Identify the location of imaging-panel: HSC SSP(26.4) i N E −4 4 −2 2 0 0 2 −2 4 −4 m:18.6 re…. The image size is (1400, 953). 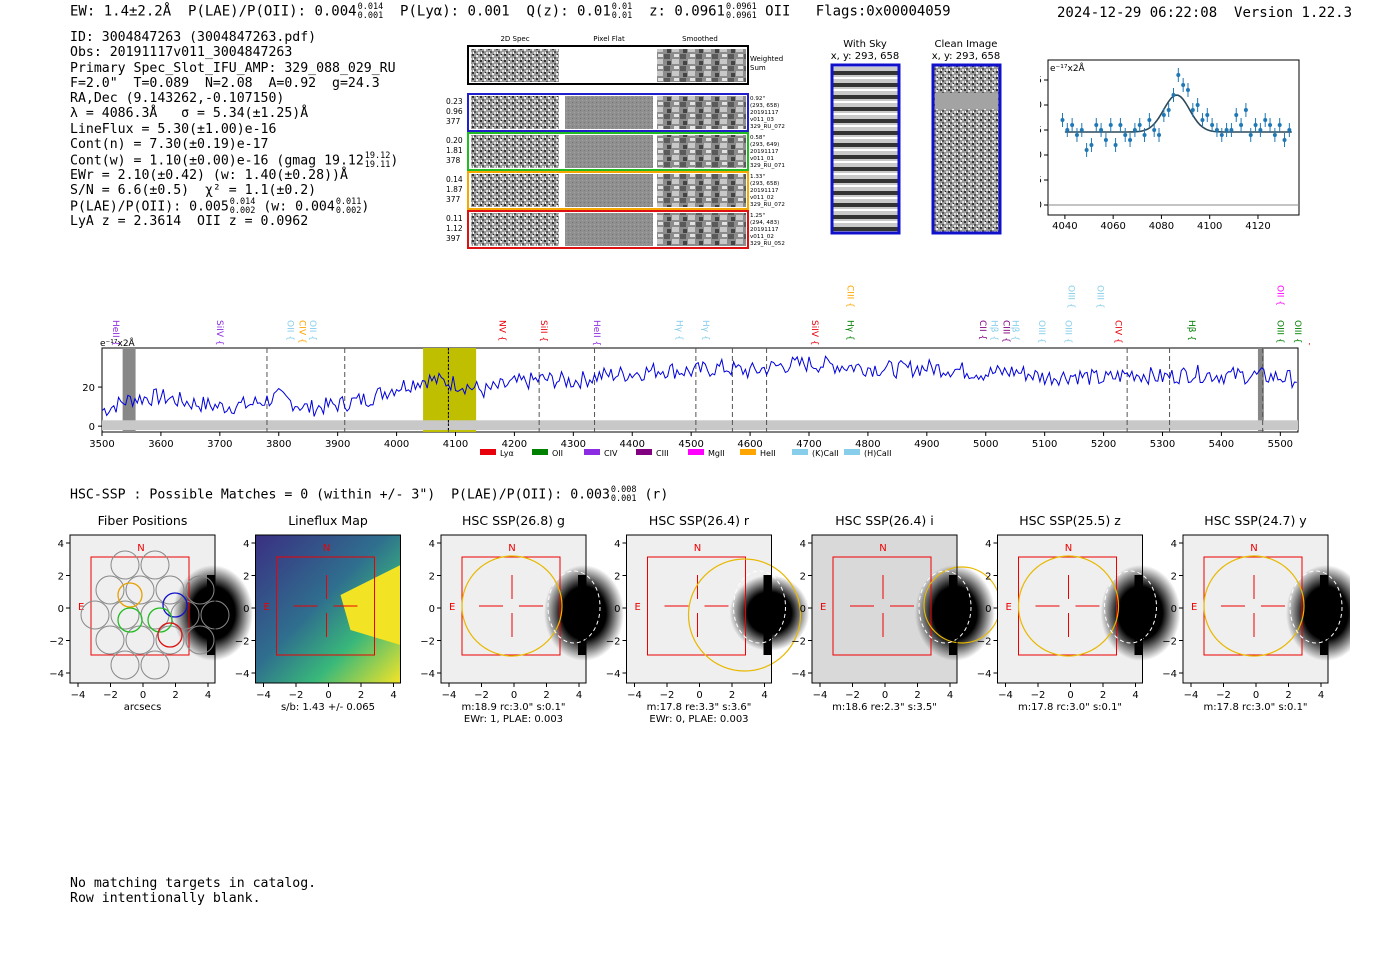
(896, 613).